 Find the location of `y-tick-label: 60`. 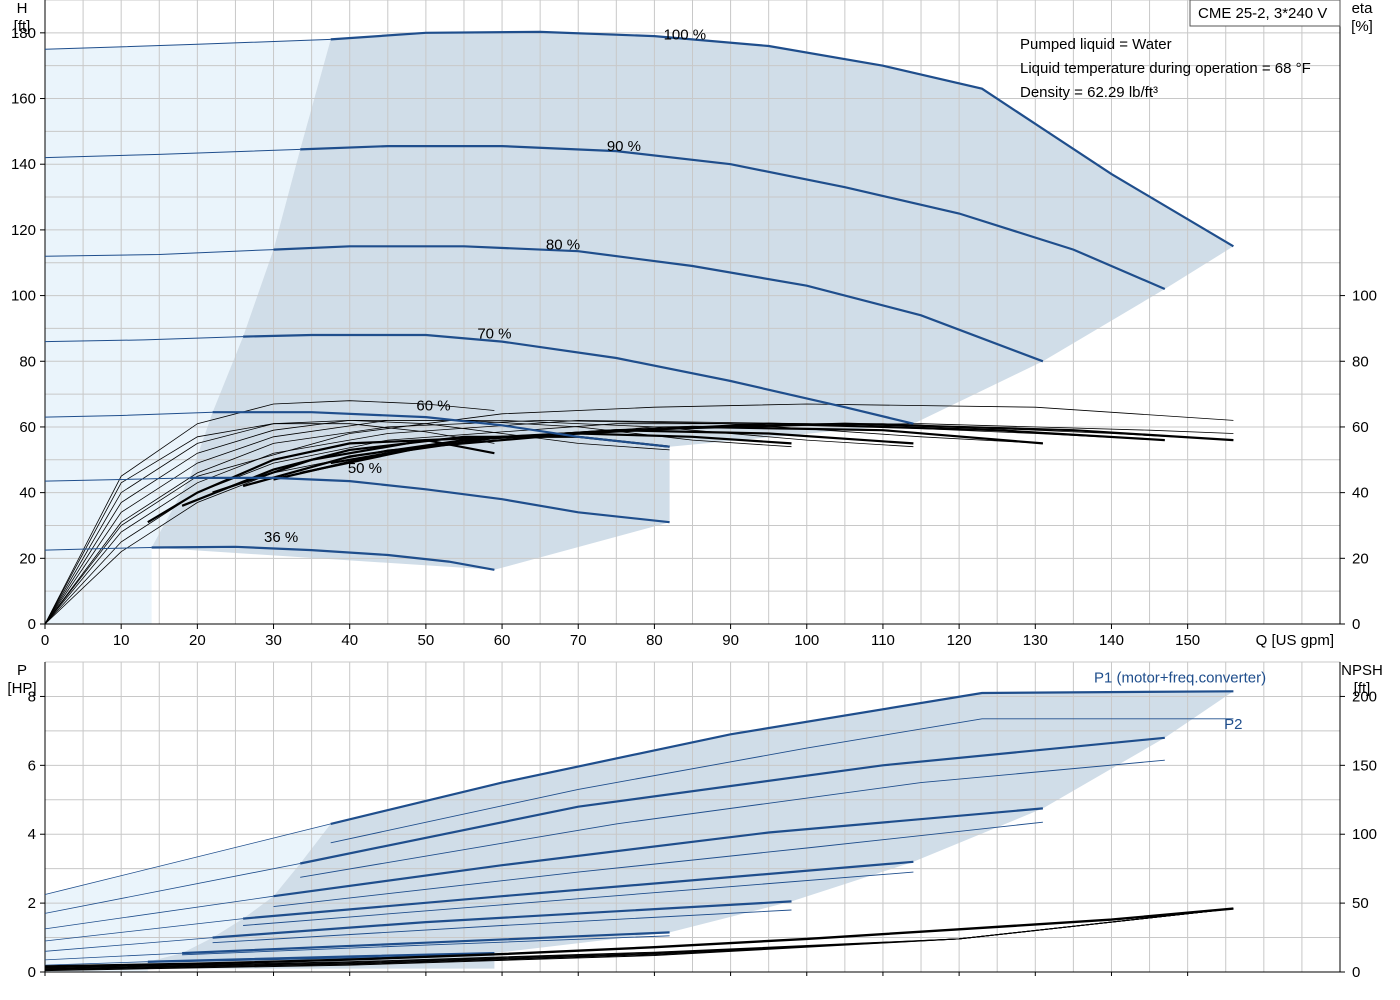

y-tick-label: 60 is located at coordinates (27, 427).